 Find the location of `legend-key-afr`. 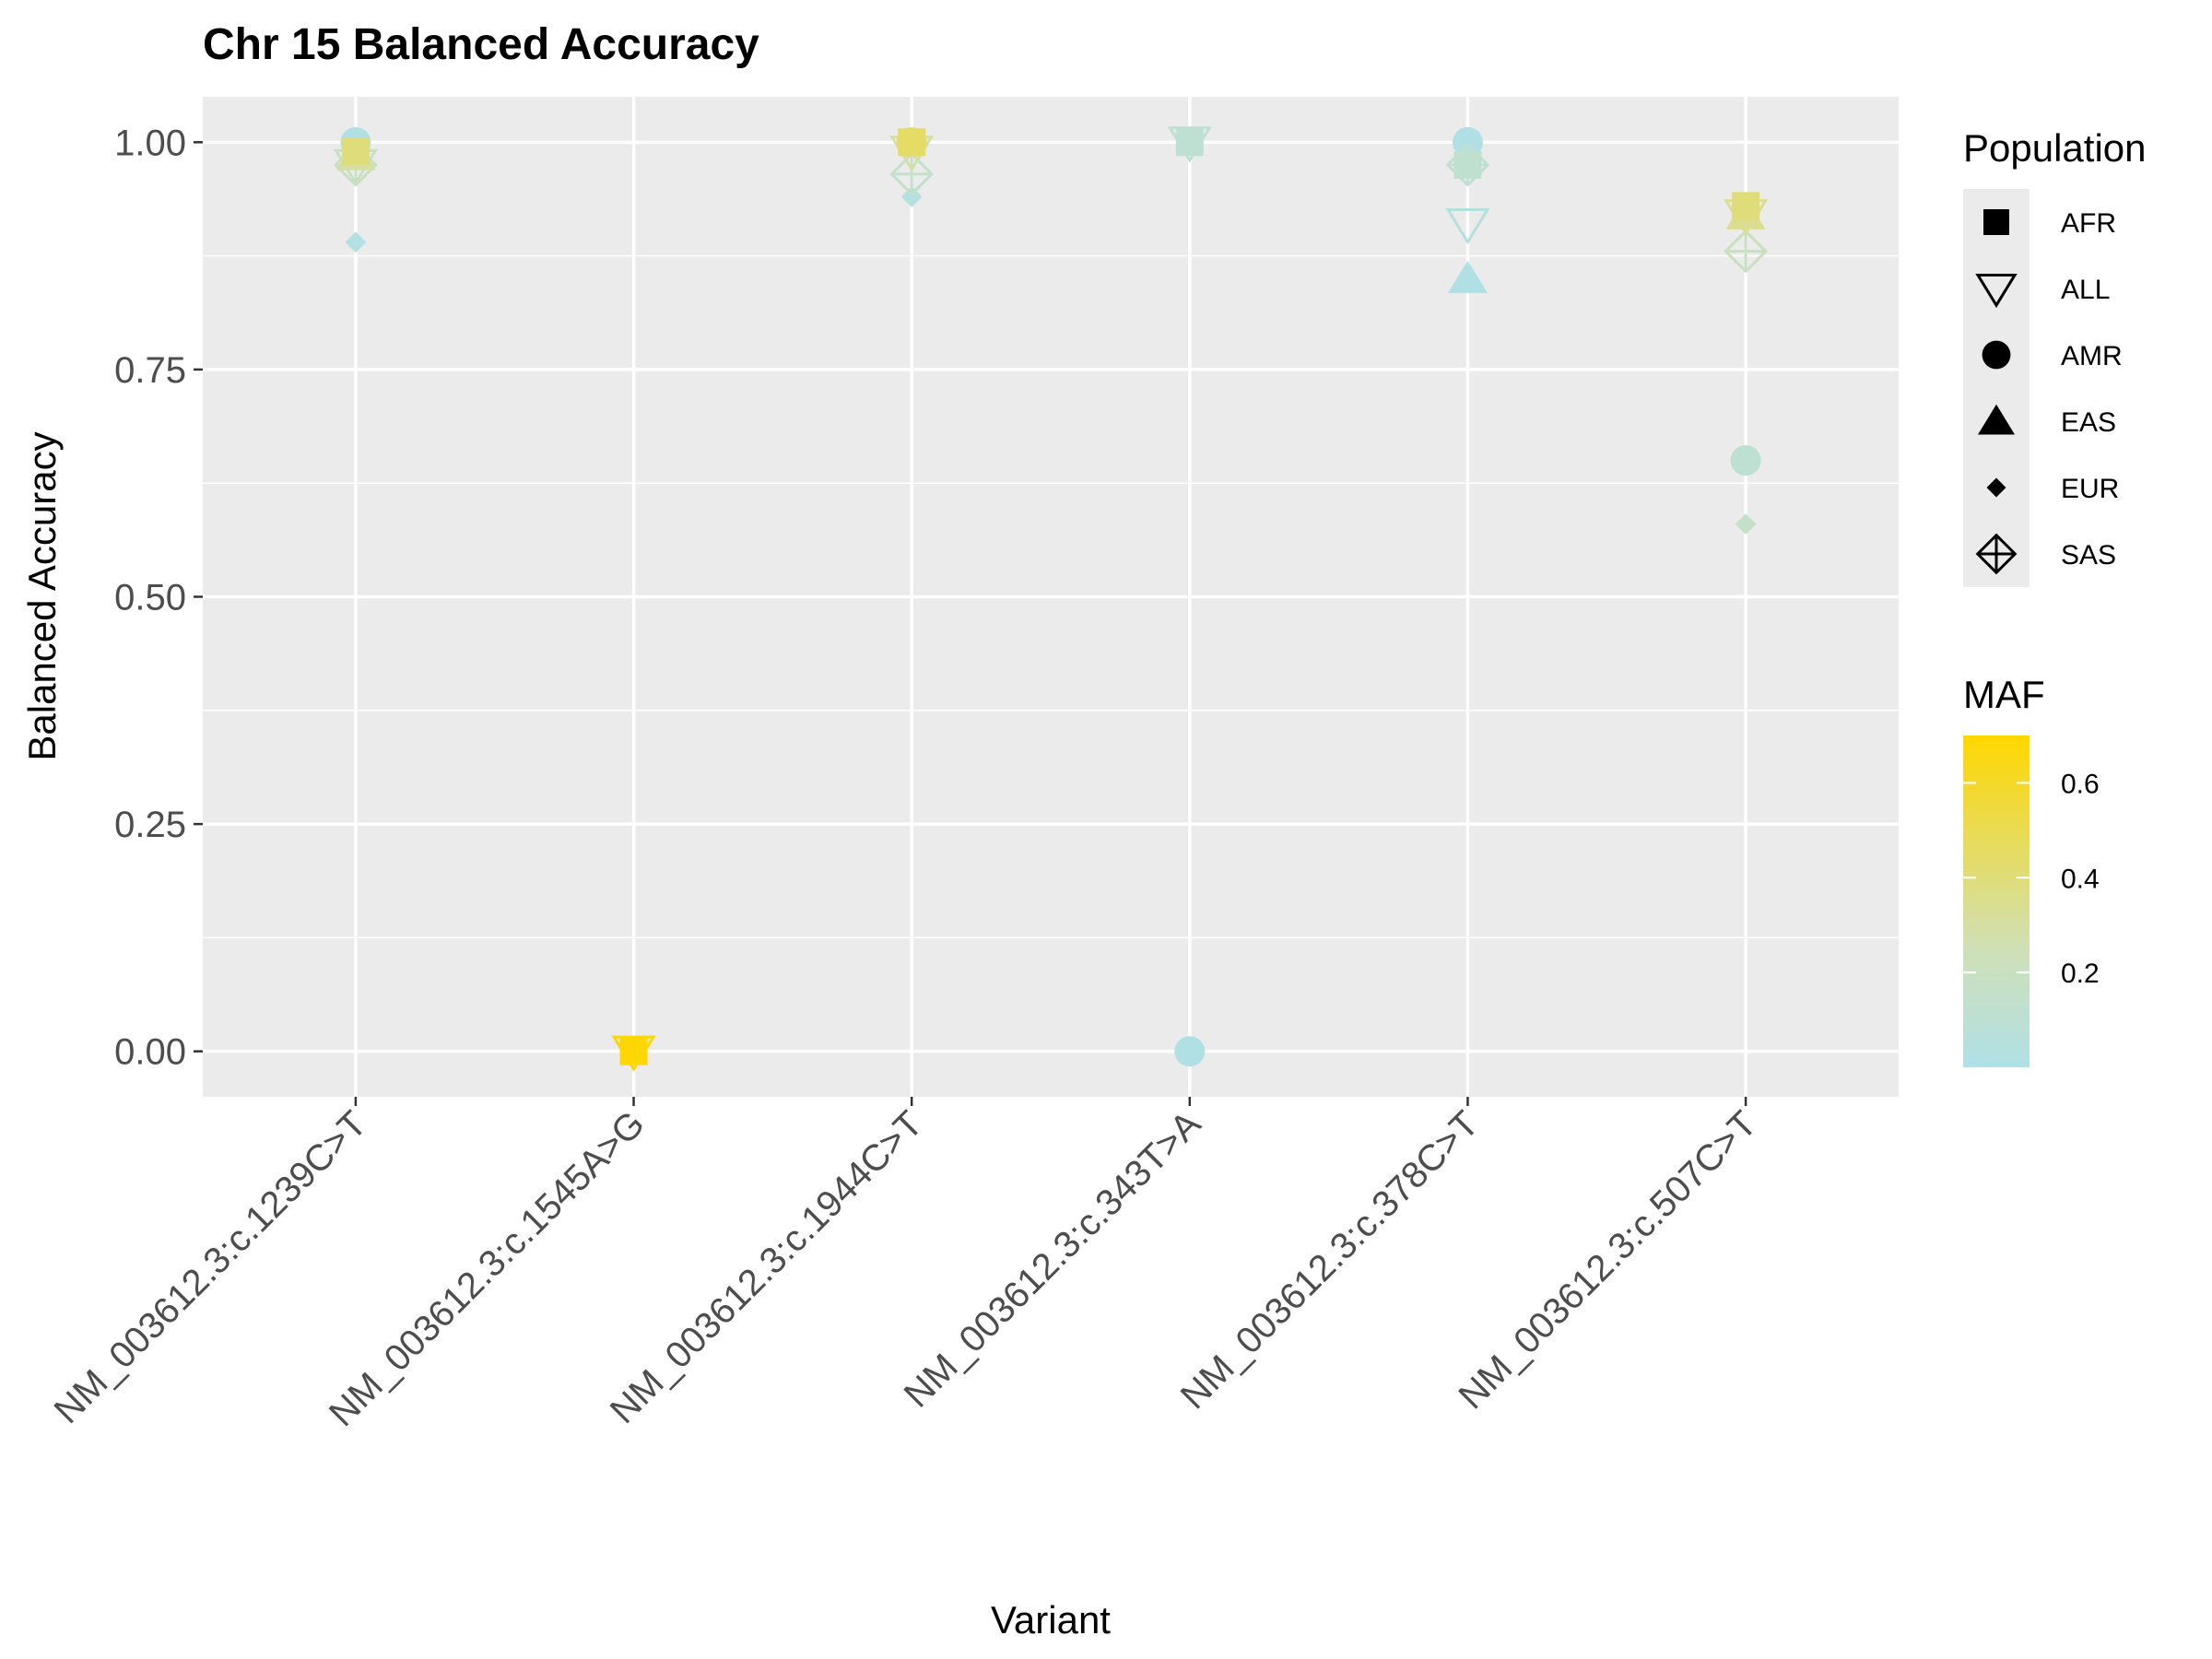

legend-key-afr is located at coordinates (1996, 222).